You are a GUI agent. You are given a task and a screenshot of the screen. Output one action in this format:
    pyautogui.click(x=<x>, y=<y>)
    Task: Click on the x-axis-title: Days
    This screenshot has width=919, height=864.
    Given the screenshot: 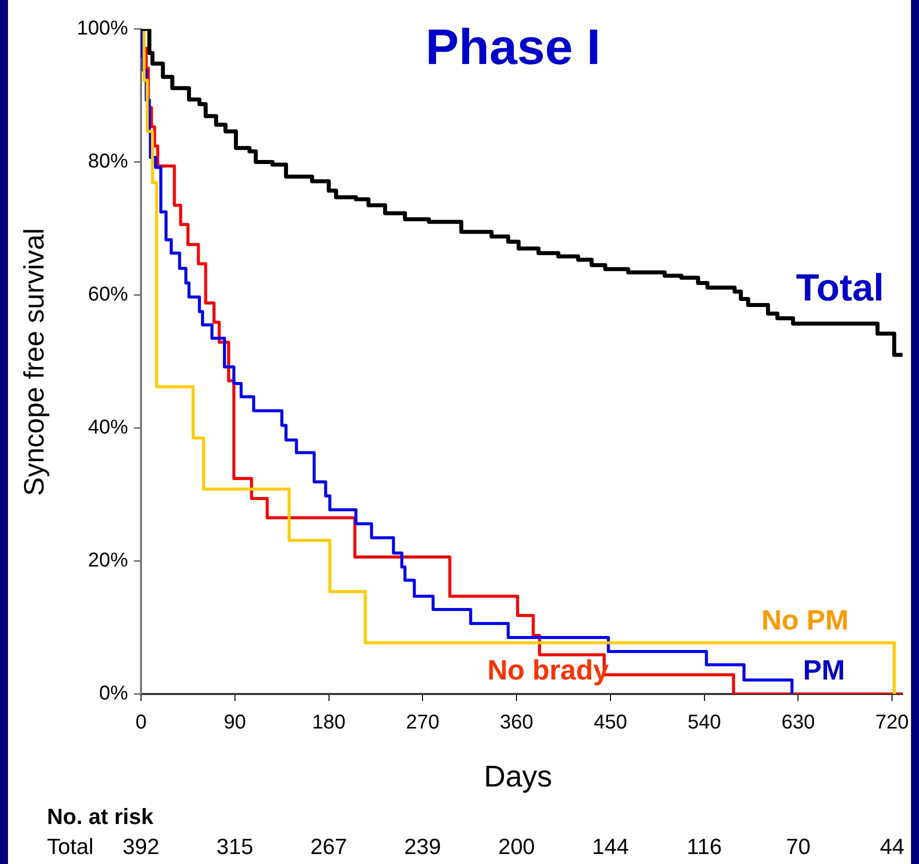 What is the action you would take?
    pyautogui.click(x=518, y=777)
    